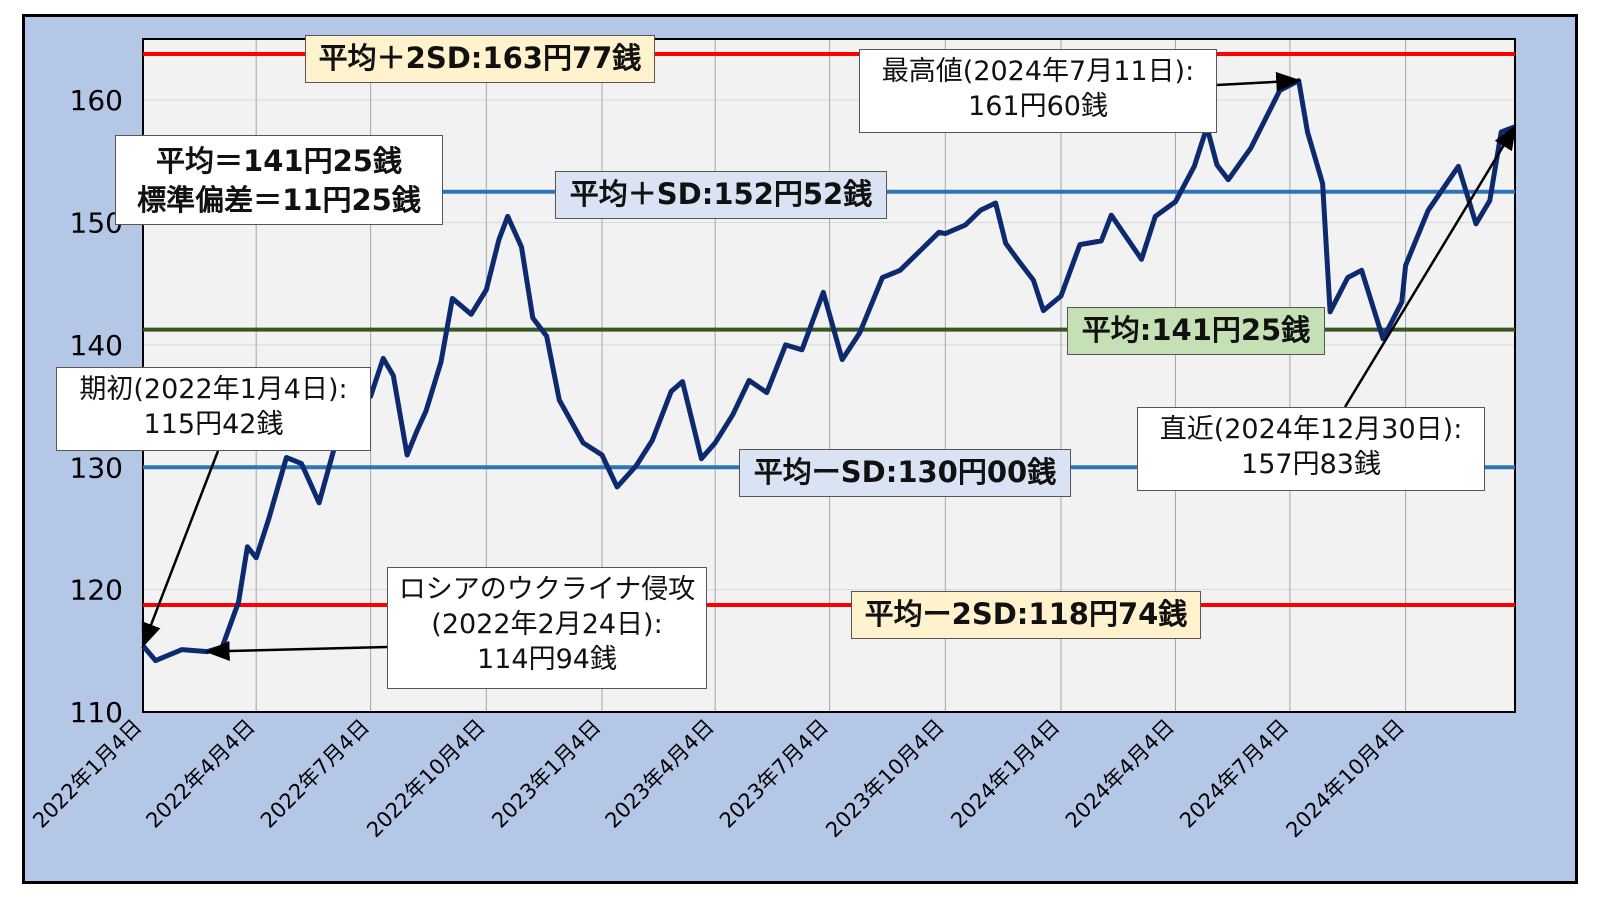  I want to click on annotation-invasion: ロシアのウクライナ侵攻 (2022年2月24日): 114円94銭, so click(547, 628).